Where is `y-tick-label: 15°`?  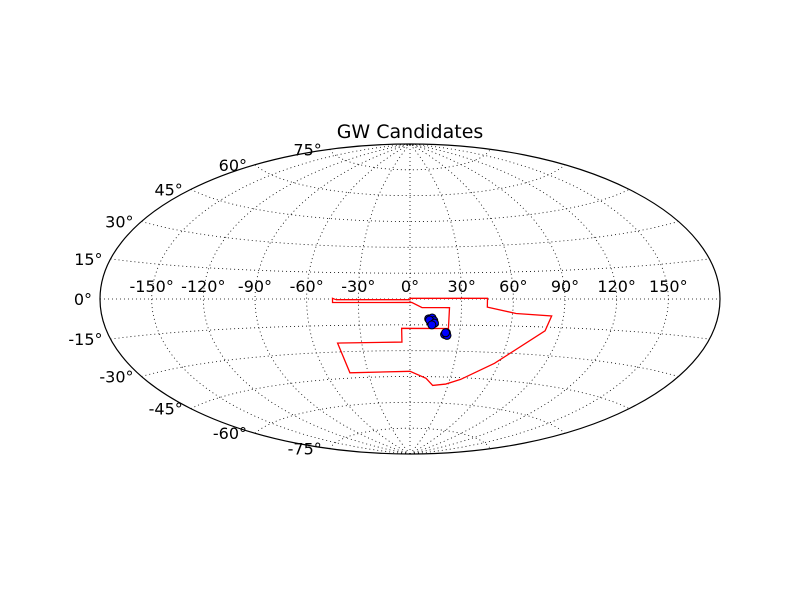
y-tick-label: 15° is located at coordinates (88, 259).